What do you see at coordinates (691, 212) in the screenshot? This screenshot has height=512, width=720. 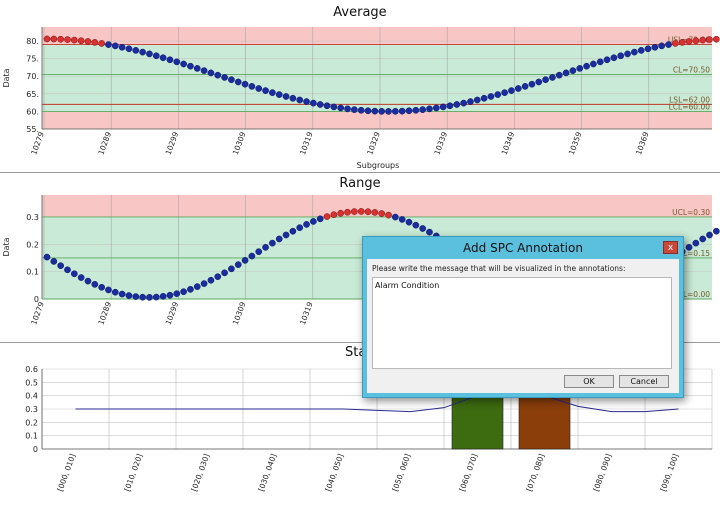 I see `limit-label: UCL=0.30` at bounding box center [691, 212].